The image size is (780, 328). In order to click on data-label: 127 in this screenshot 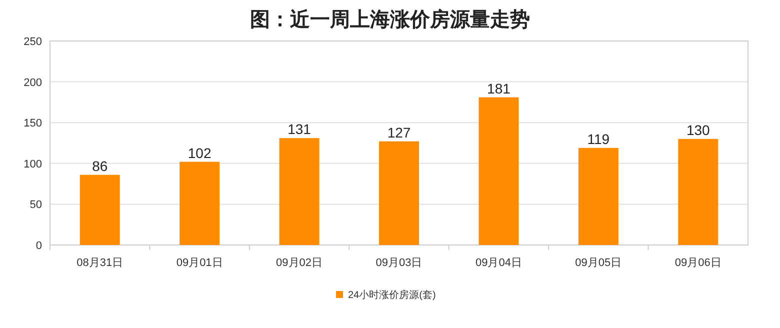, I will do `click(399, 132)`.